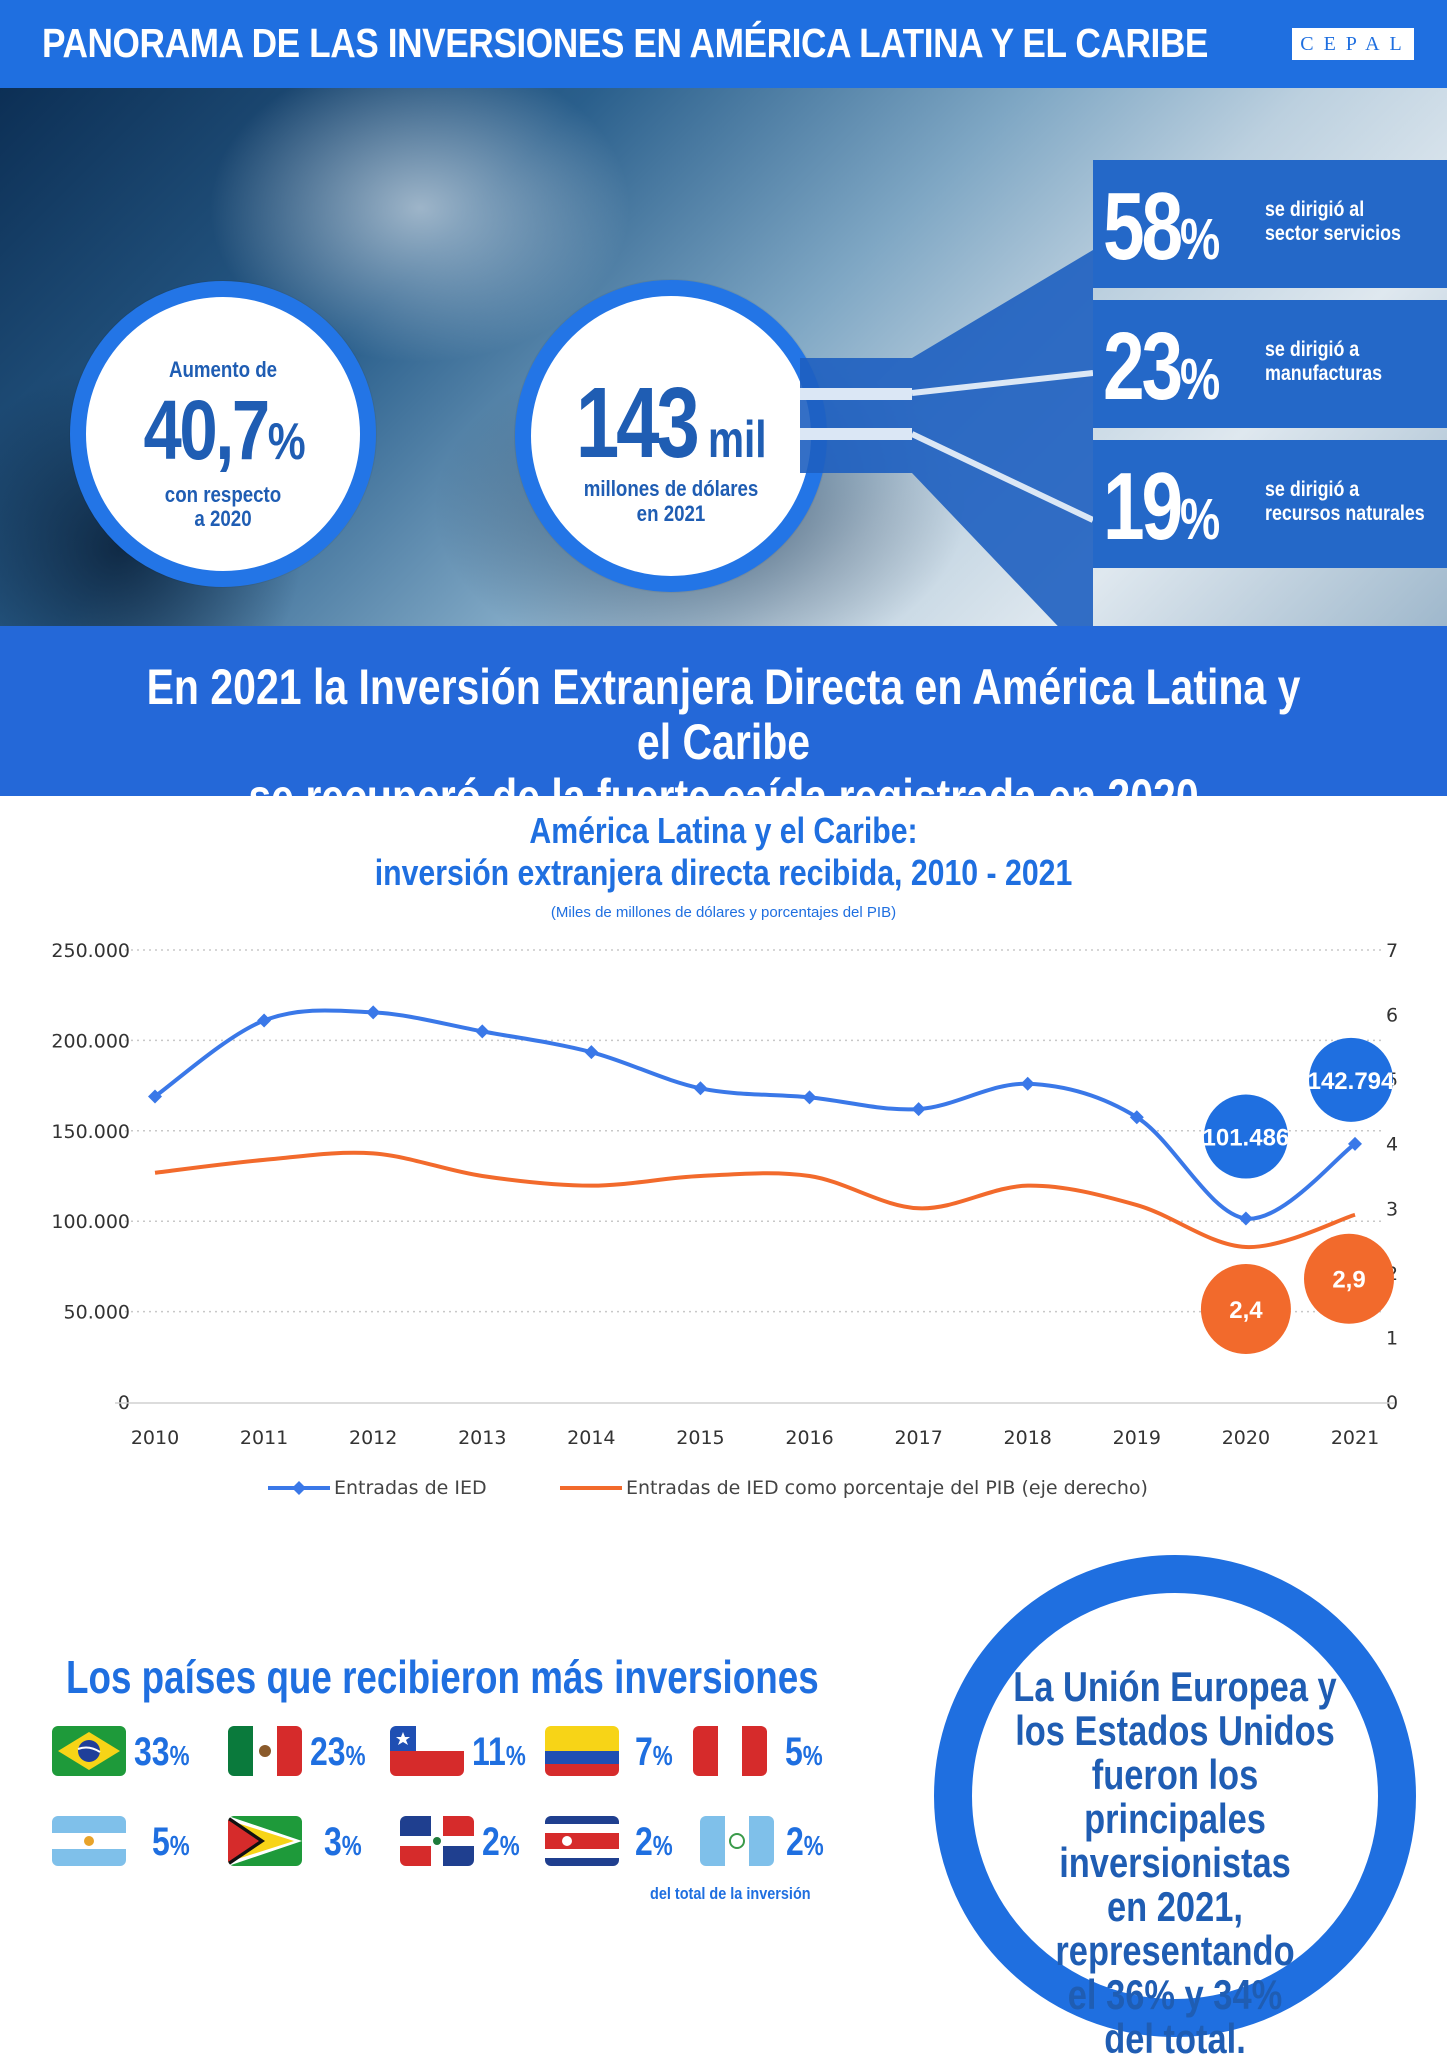  Describe the element at coordinates (671, 436) in the screenshot. I see `total-circle: 143 mil millones de dólares en 2021` at that location.